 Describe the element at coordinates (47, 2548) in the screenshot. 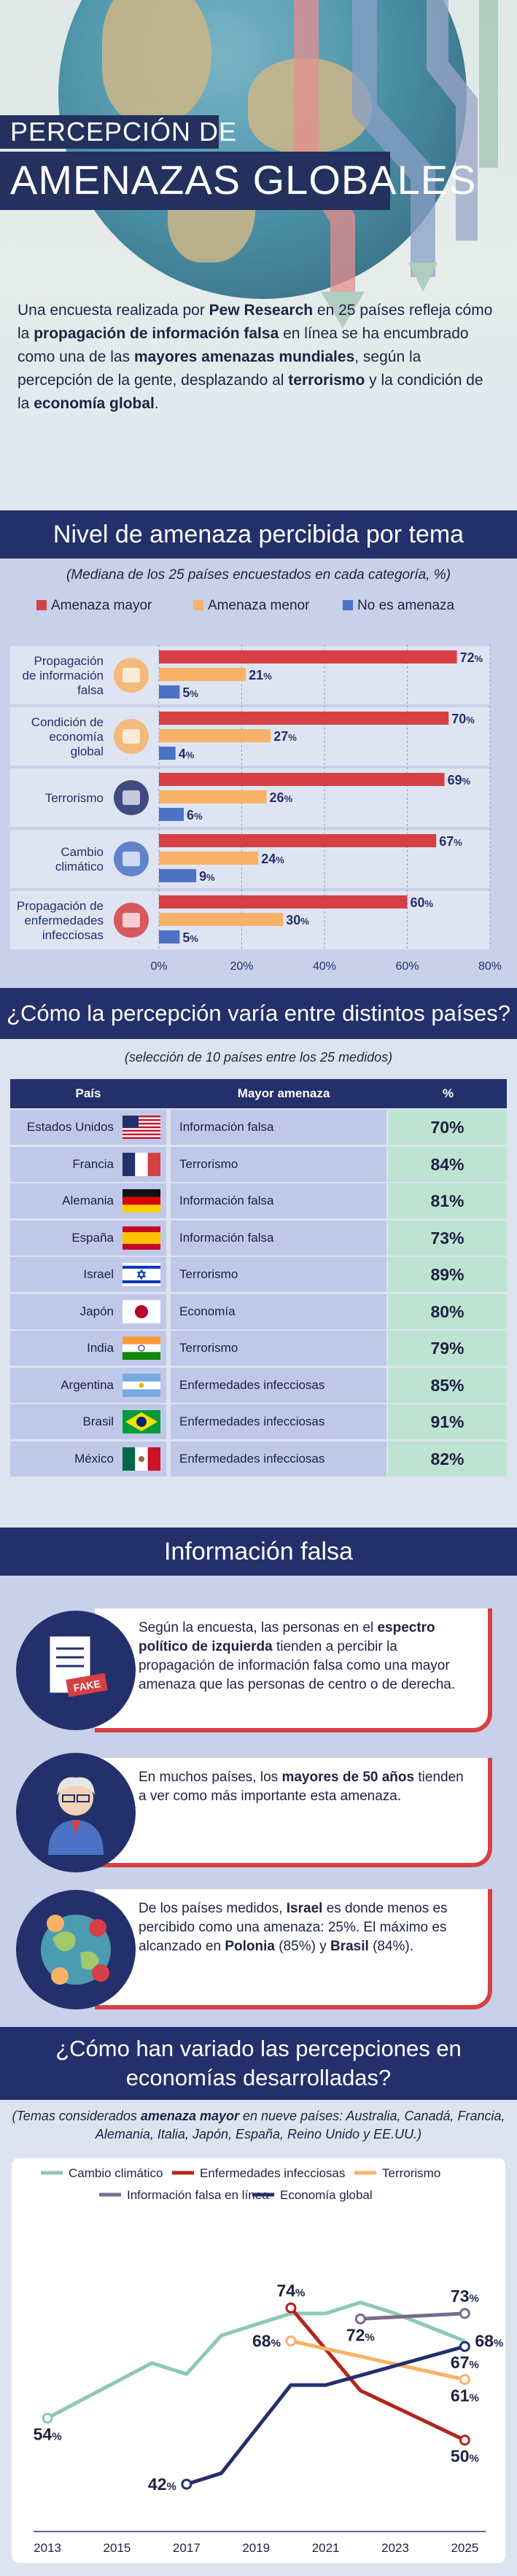

I see `x-tick-label: 2013` at that location.